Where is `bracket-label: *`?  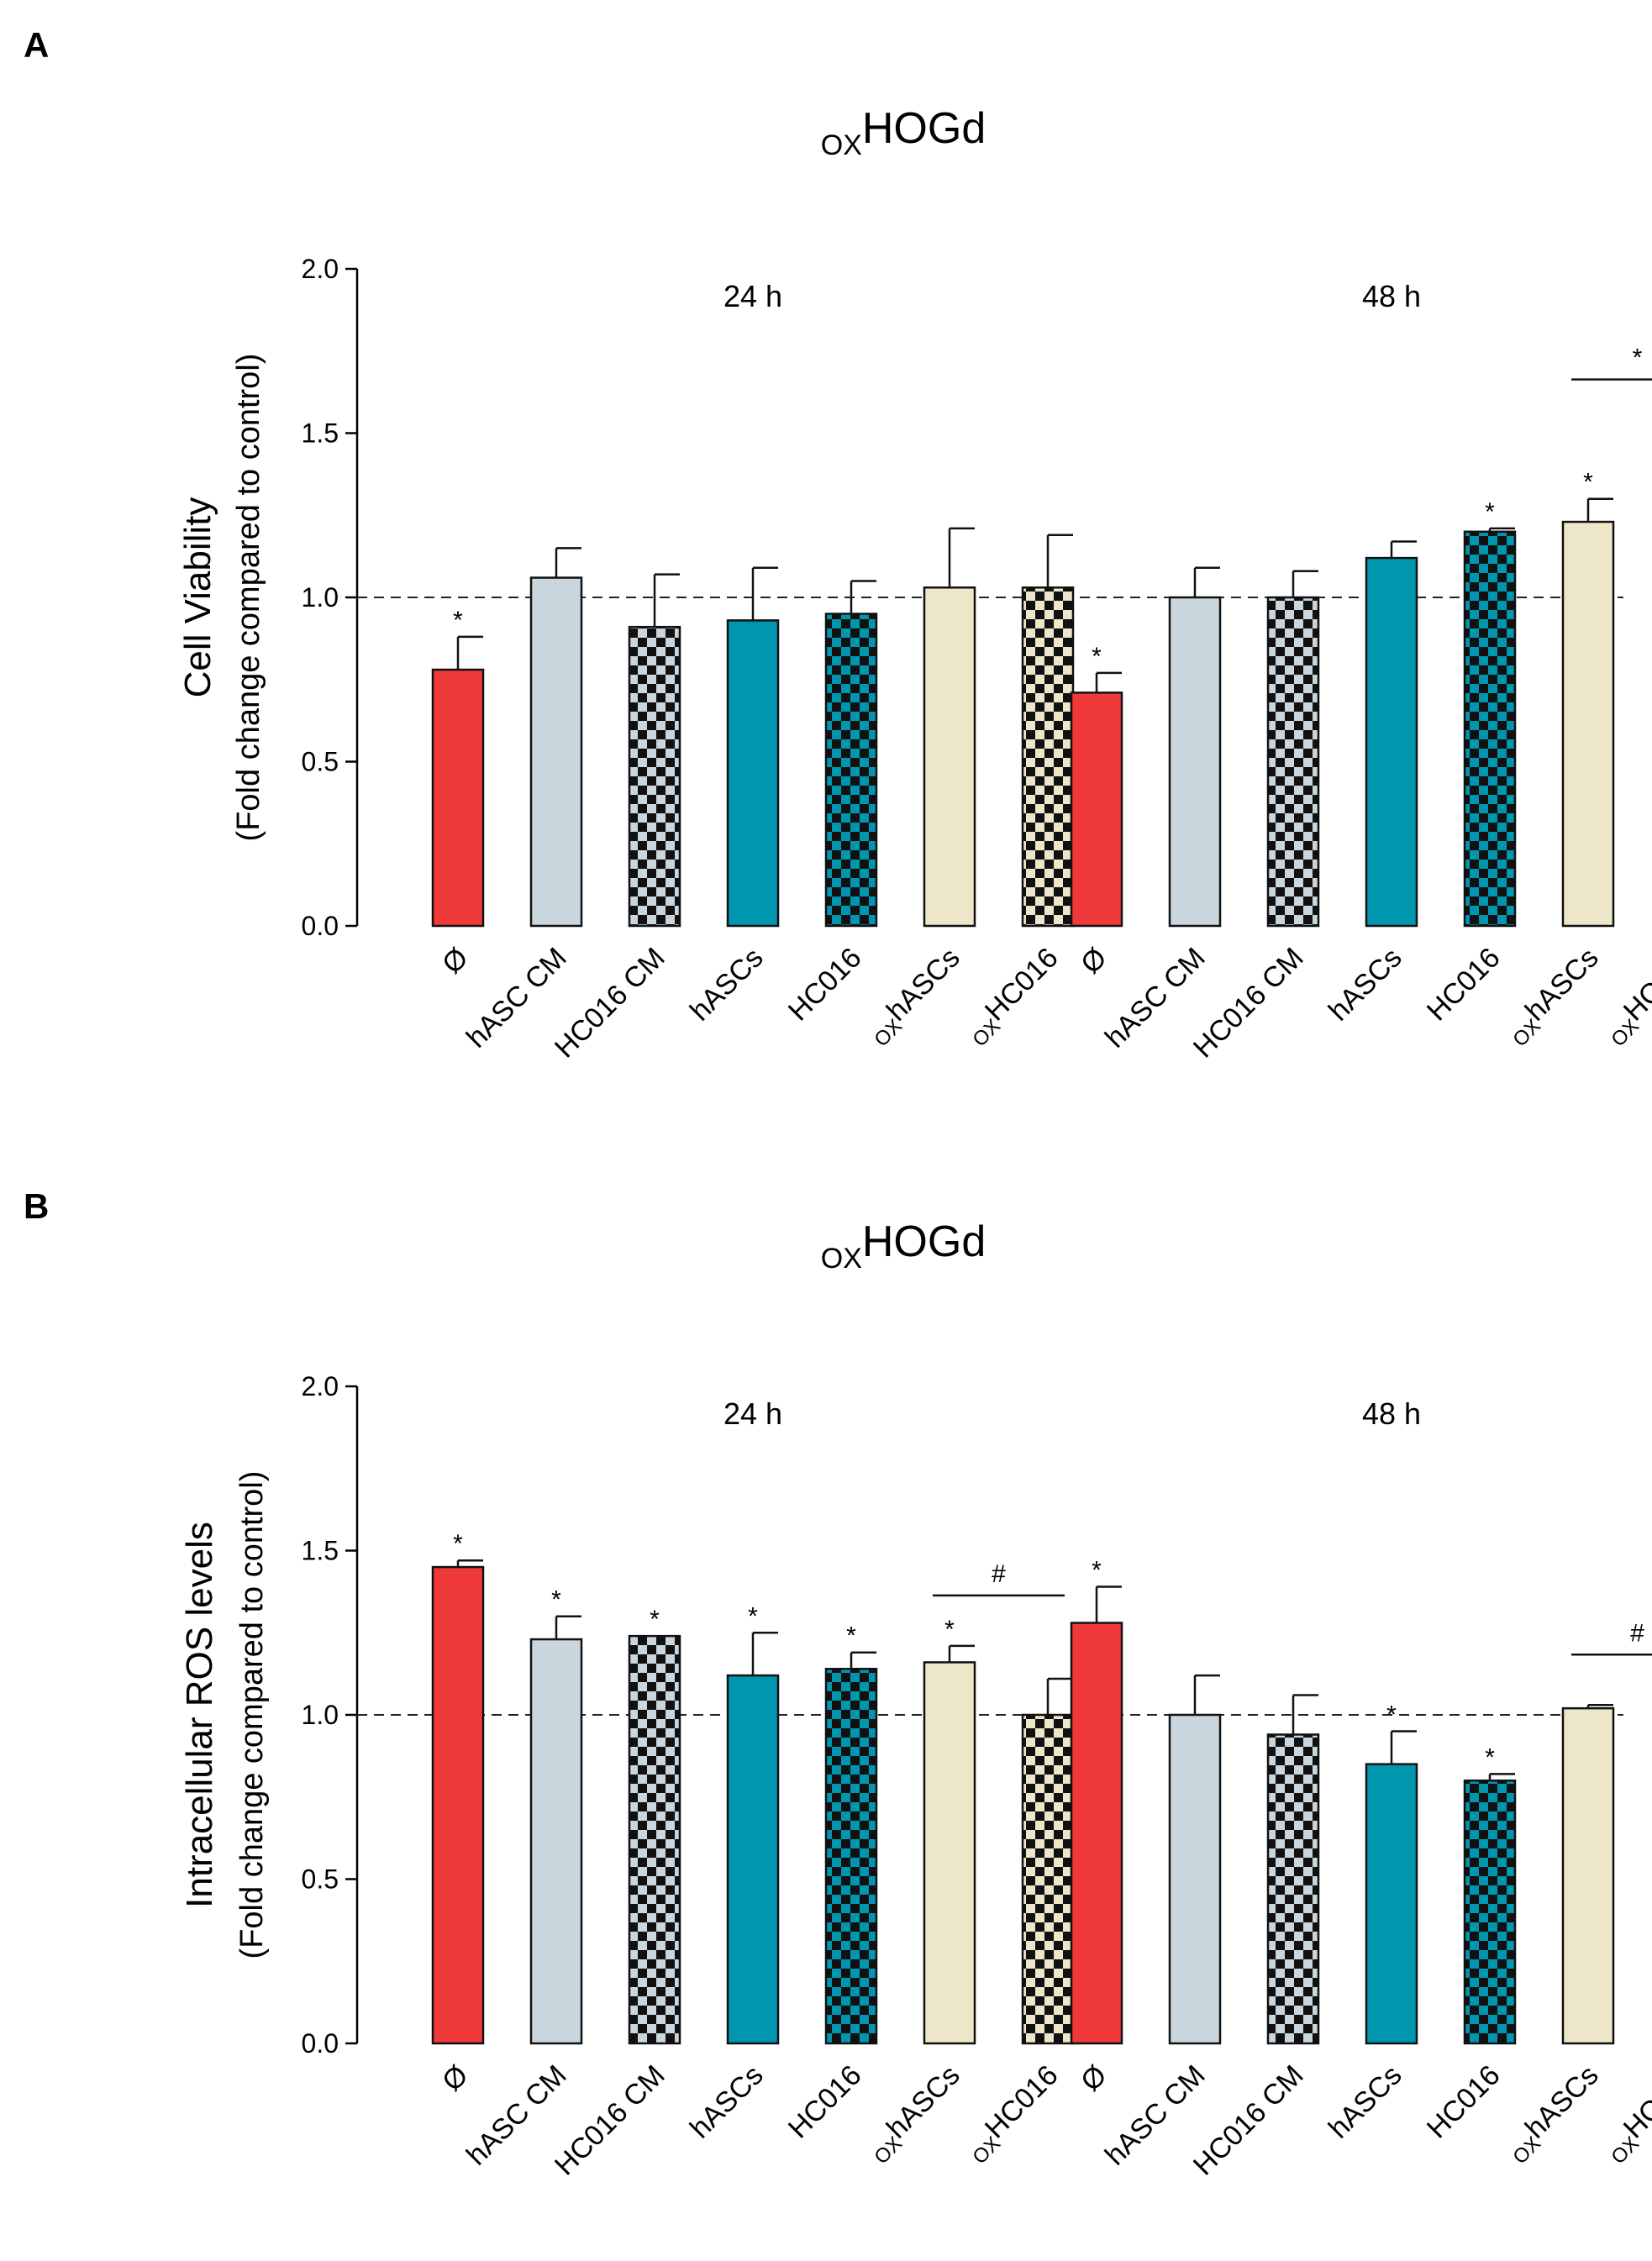
bracket-label: * is located at coordinates (1638, 358).